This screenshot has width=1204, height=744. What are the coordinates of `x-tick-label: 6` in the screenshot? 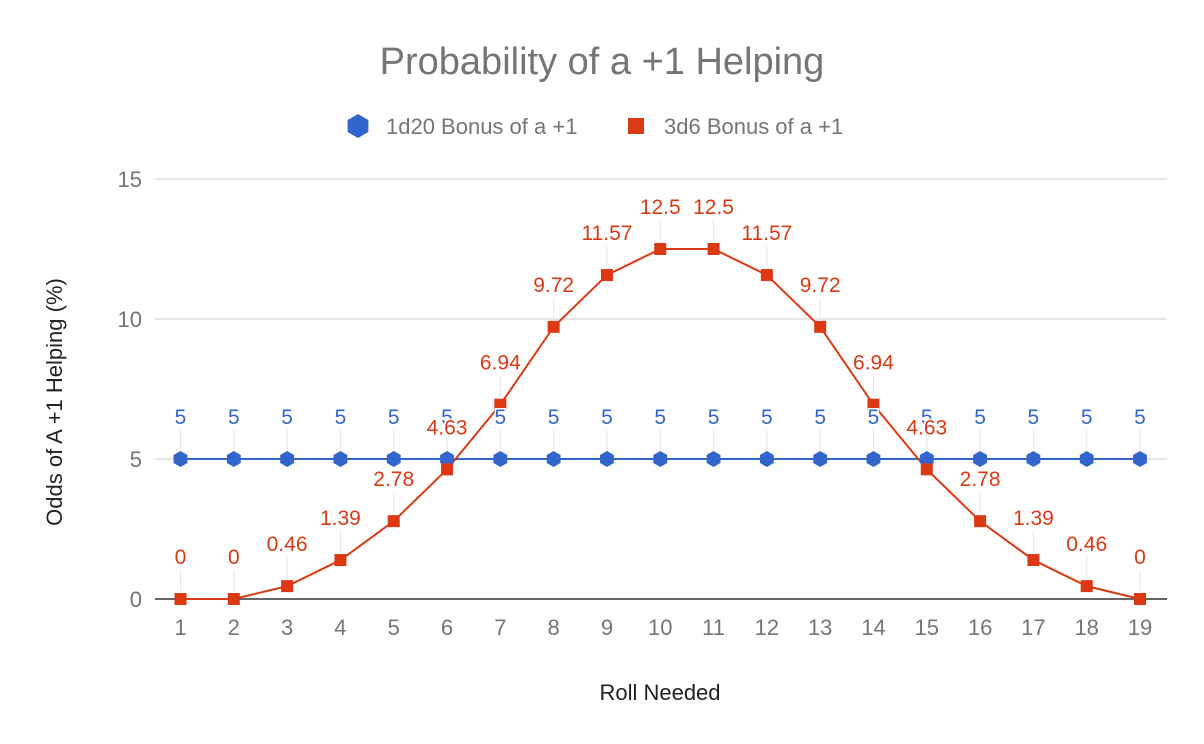 It's located at (447, 627).